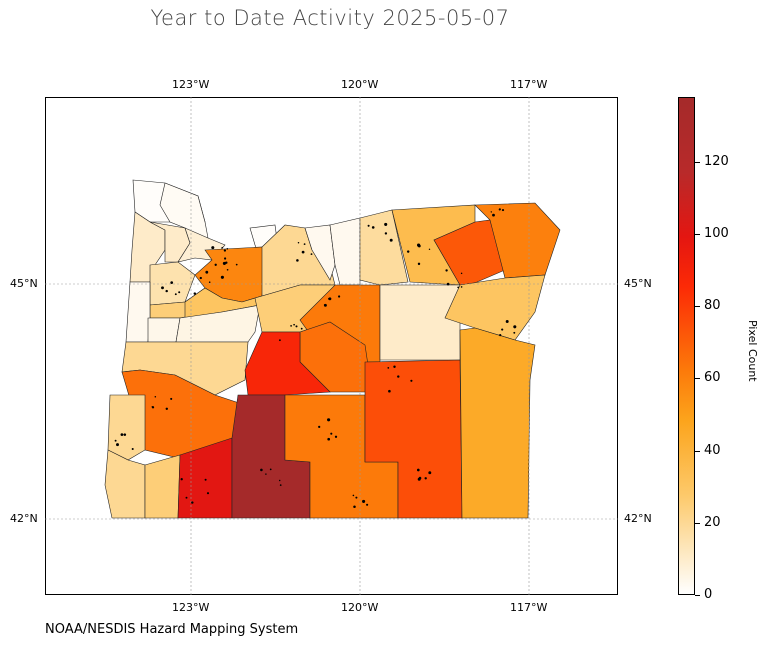 The image size is (769, 647). I want to click on lat-tick-label-left: 42°N, so click(24, 518).